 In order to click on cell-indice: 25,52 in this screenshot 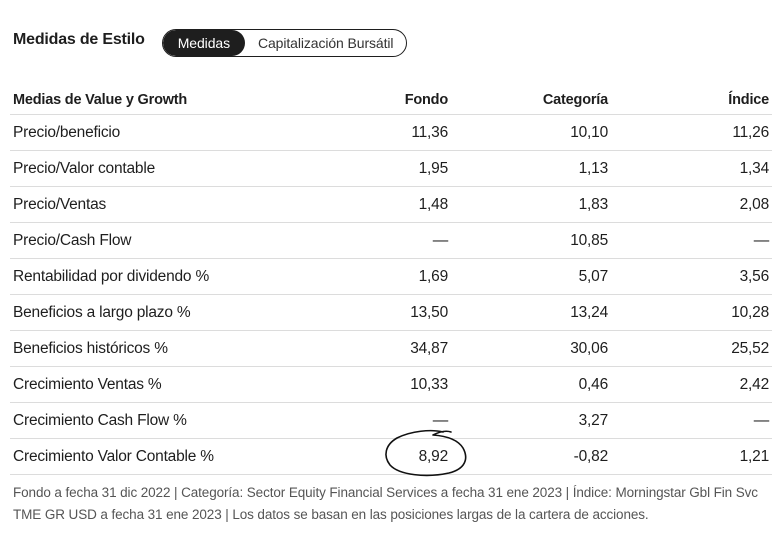, I will do `click(691, 348)`.